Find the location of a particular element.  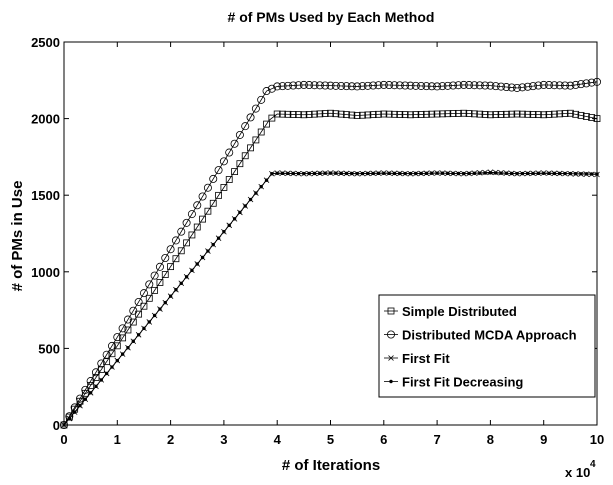

legend-marker is located at coordinates (390, 334).